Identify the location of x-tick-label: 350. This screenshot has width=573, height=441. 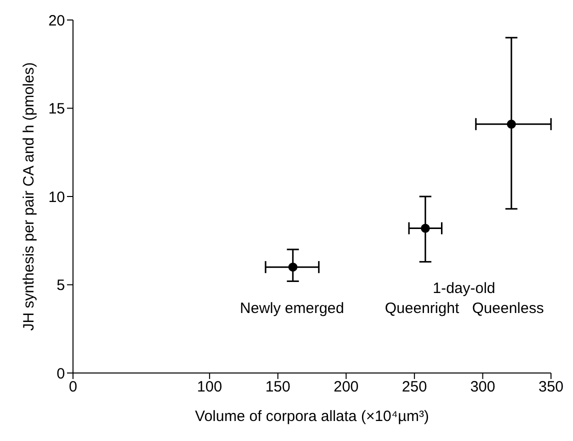
(551, 387).